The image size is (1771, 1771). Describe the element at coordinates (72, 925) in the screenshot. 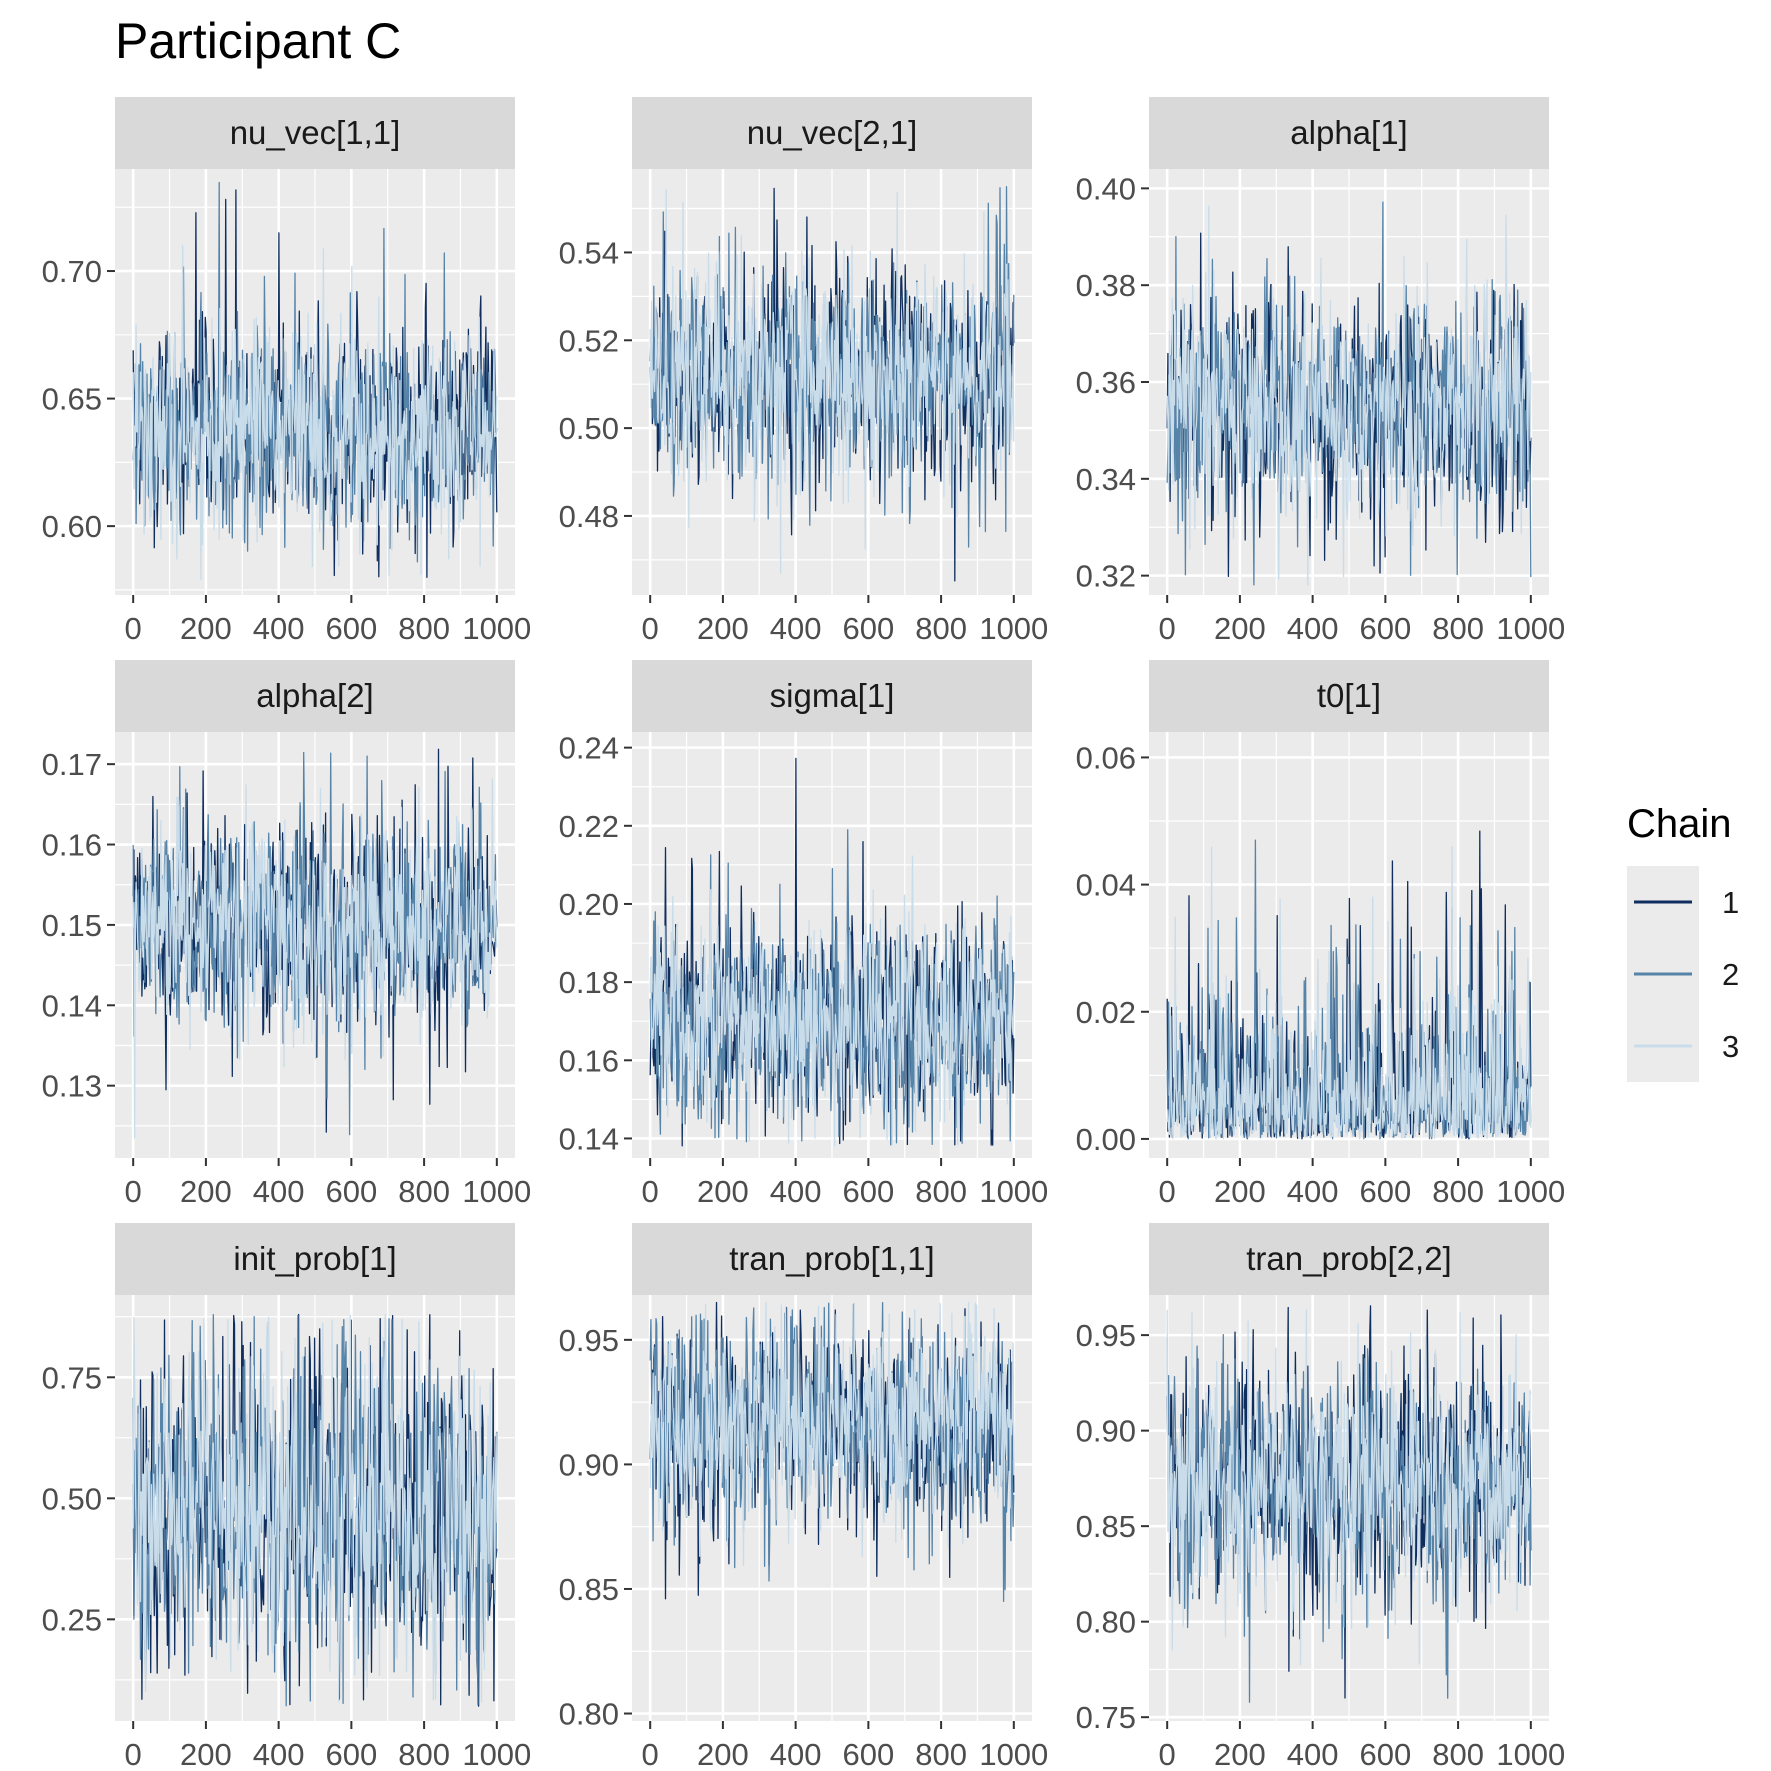

I see `y-tick-label: 0.15` at that location.